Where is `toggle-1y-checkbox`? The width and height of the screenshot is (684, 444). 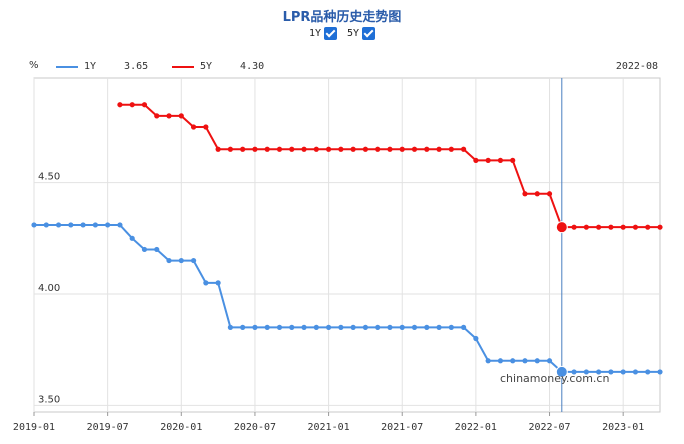
toggle-1y-checkbox is located at coordinates (330, 33).